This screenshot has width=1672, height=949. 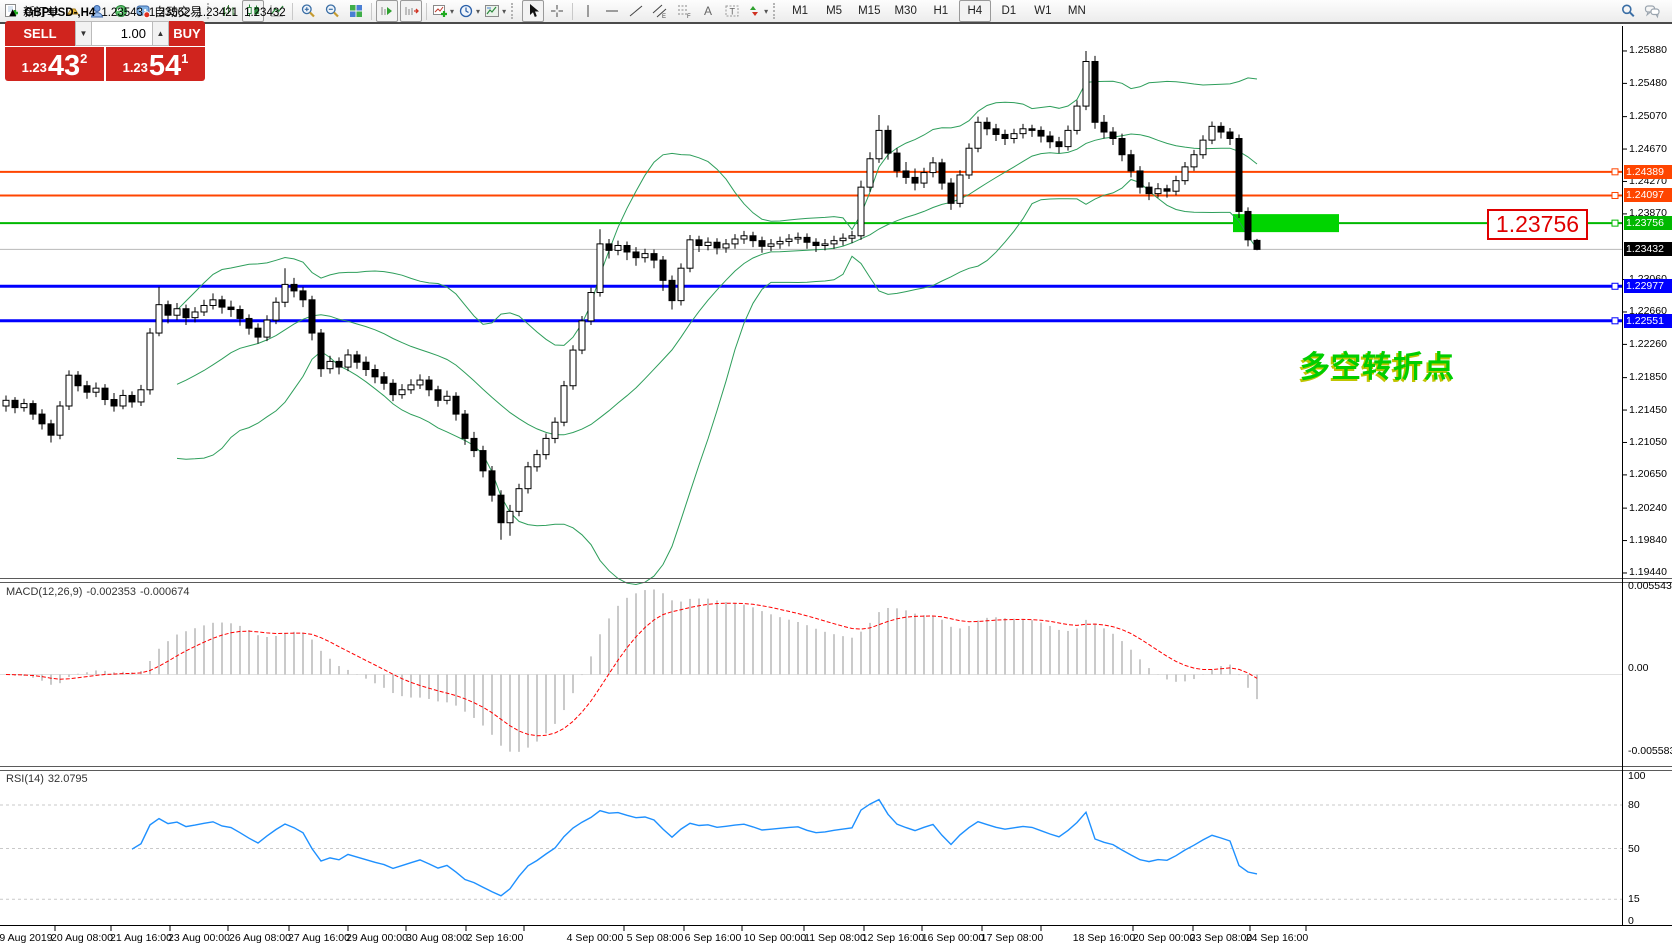 I want to click on timeframe-button-m1: M1, so click(x=800, y=11).